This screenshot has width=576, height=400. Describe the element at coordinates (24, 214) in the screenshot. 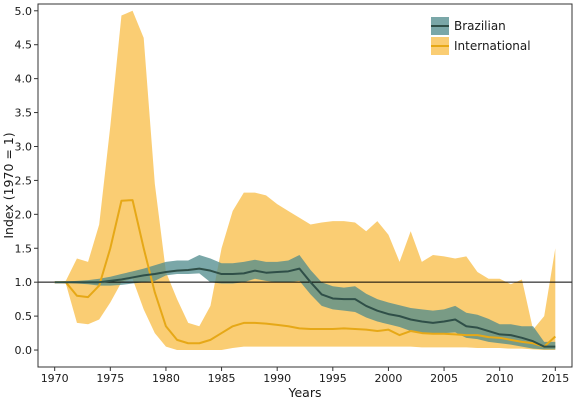

I see `y-tick-label: 2.0` at that location.